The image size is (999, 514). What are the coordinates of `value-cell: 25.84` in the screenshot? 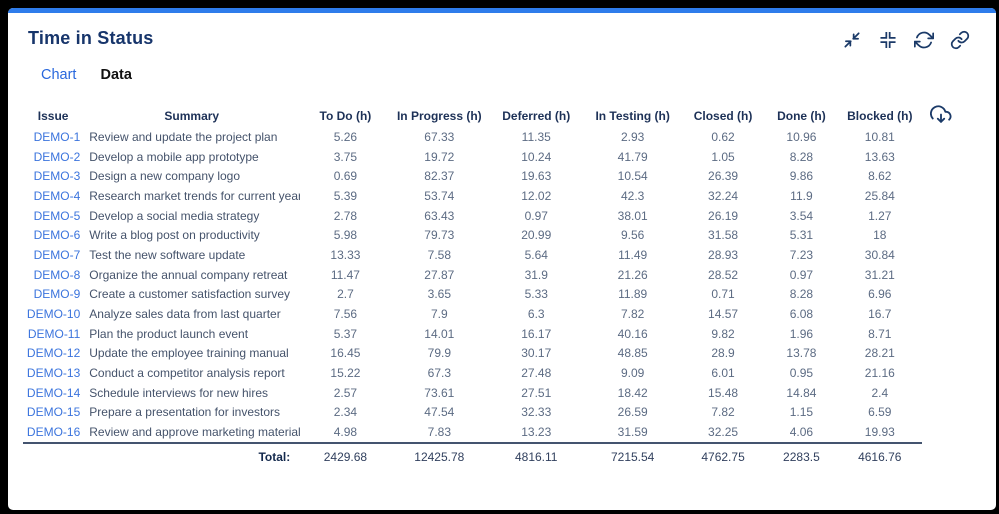 It's located at (879, 195).